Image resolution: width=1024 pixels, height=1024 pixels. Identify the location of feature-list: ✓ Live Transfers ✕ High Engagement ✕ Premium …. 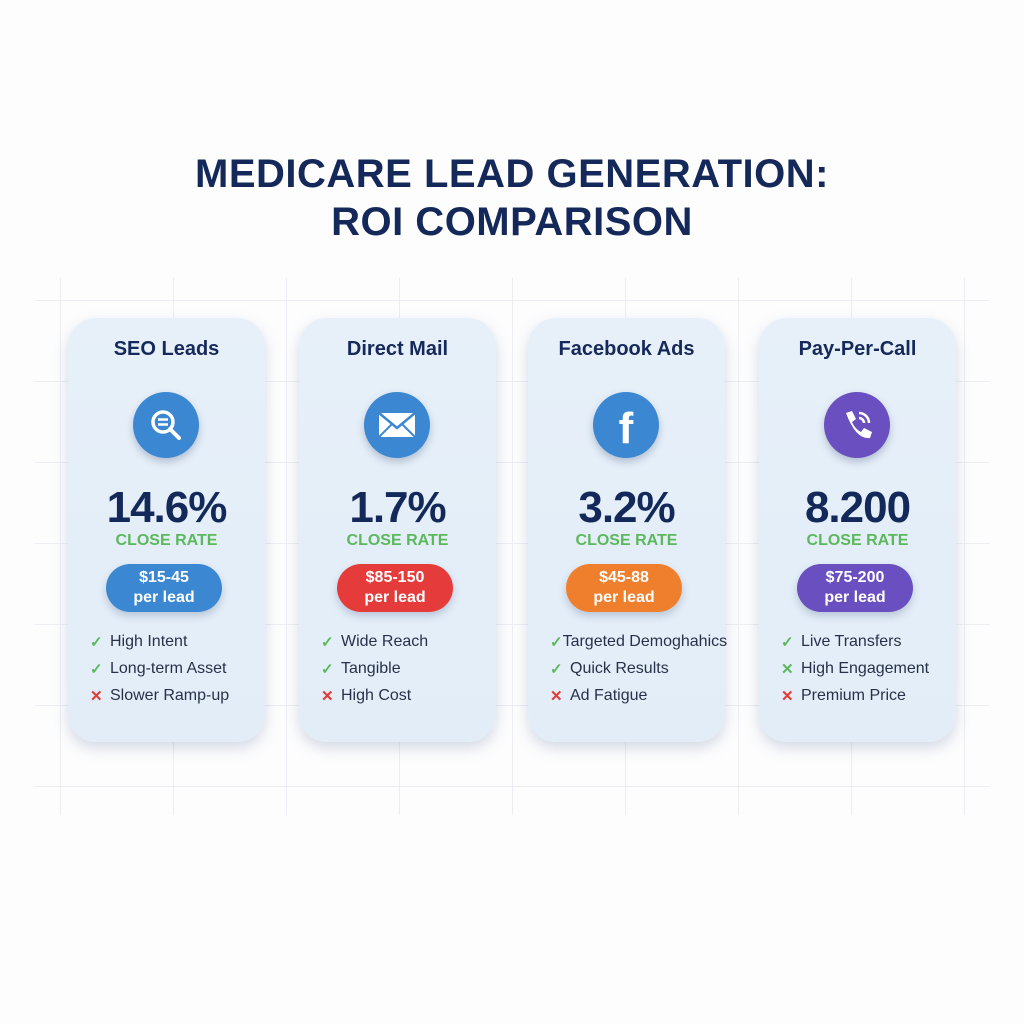
(868, 668).